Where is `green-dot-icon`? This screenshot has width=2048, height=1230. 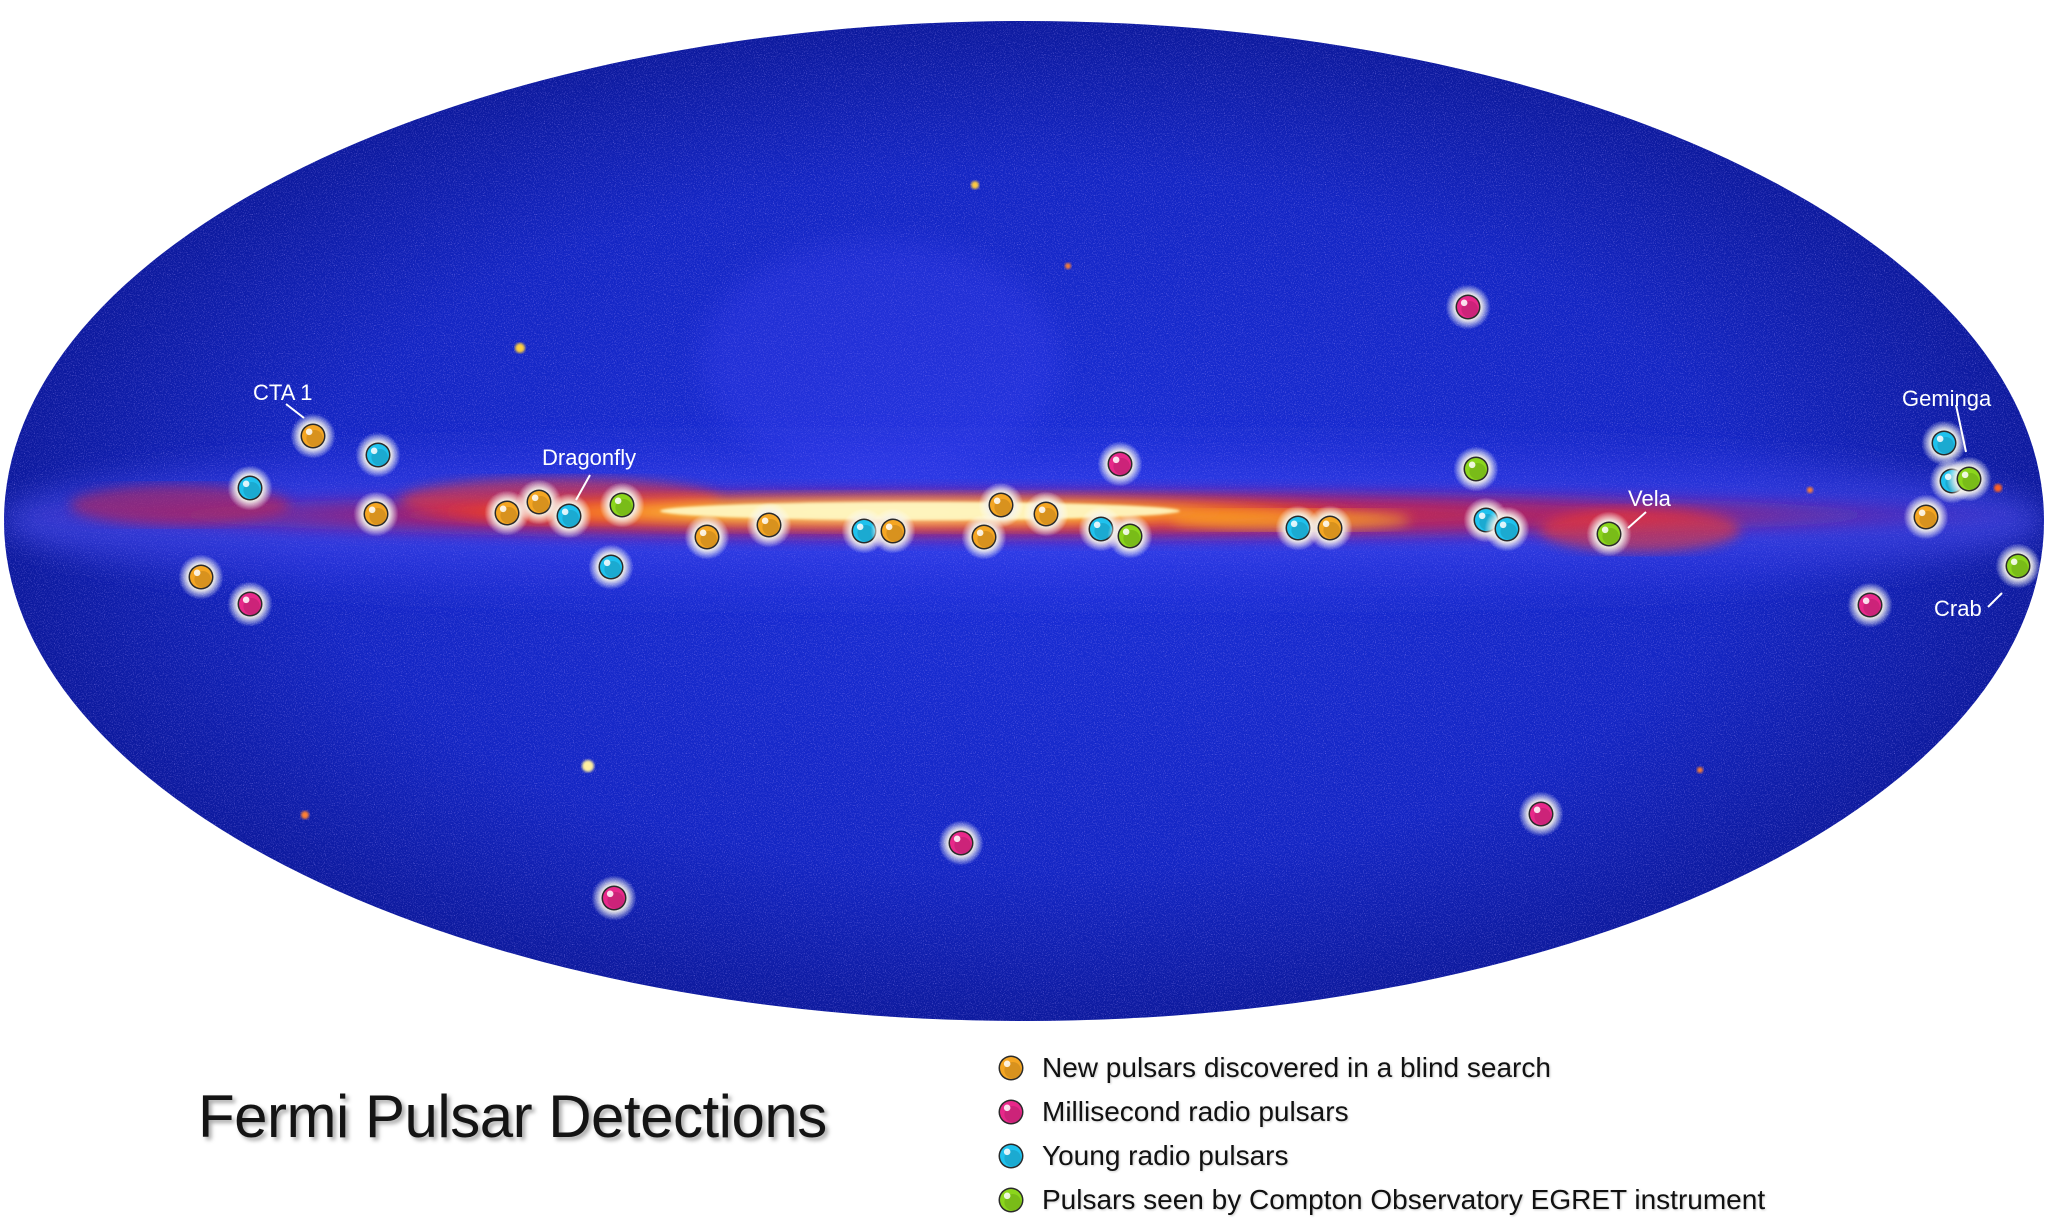 green-dot-icon is located at coordinates (1011, 1200).